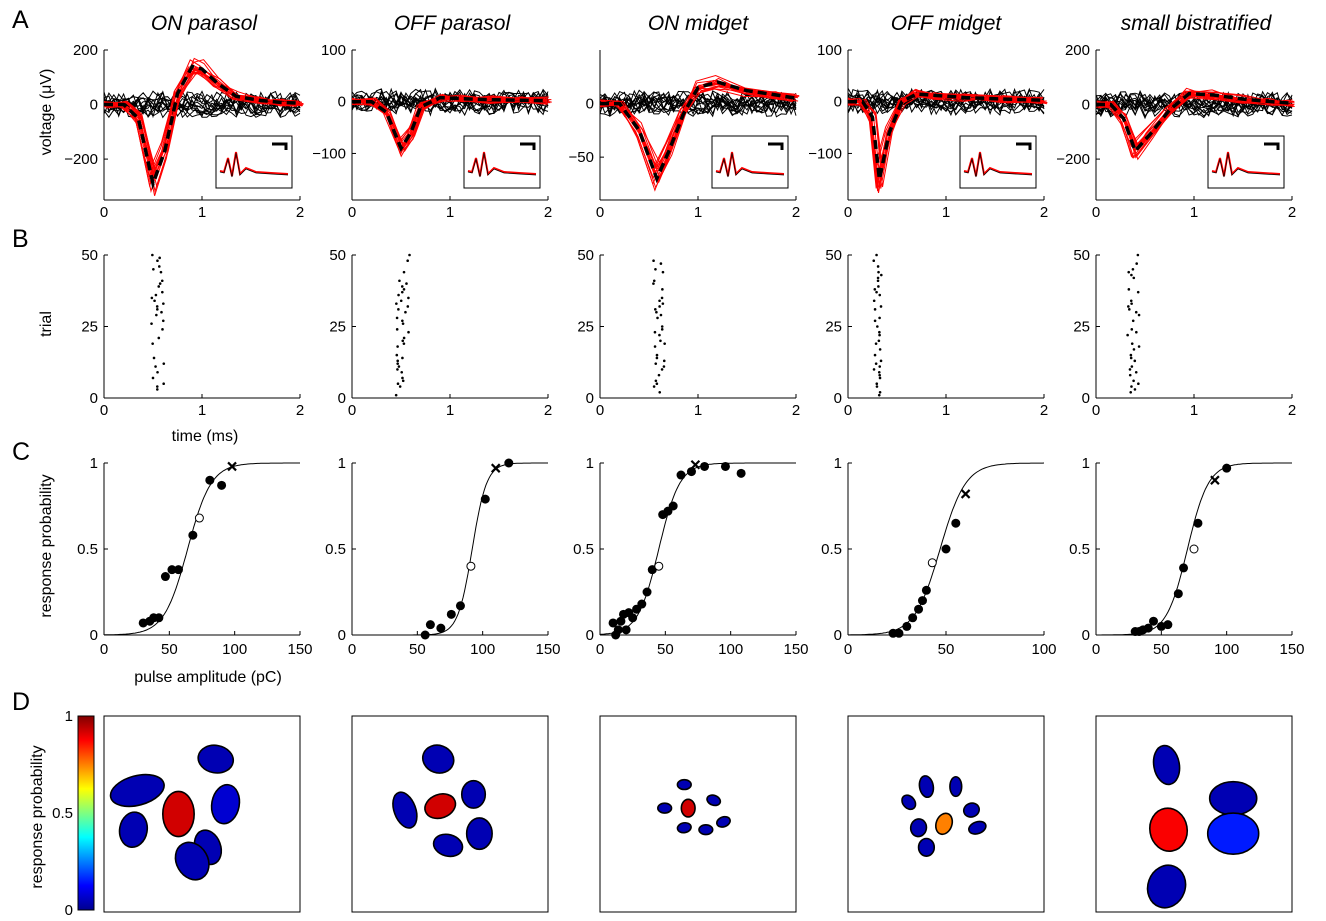 This screenshot has width=1326, height=921. What do you see at coordinates (583, 549) in the screenshot?
I see `y-tick-label: 0.5` at bounding box center [583, 549].